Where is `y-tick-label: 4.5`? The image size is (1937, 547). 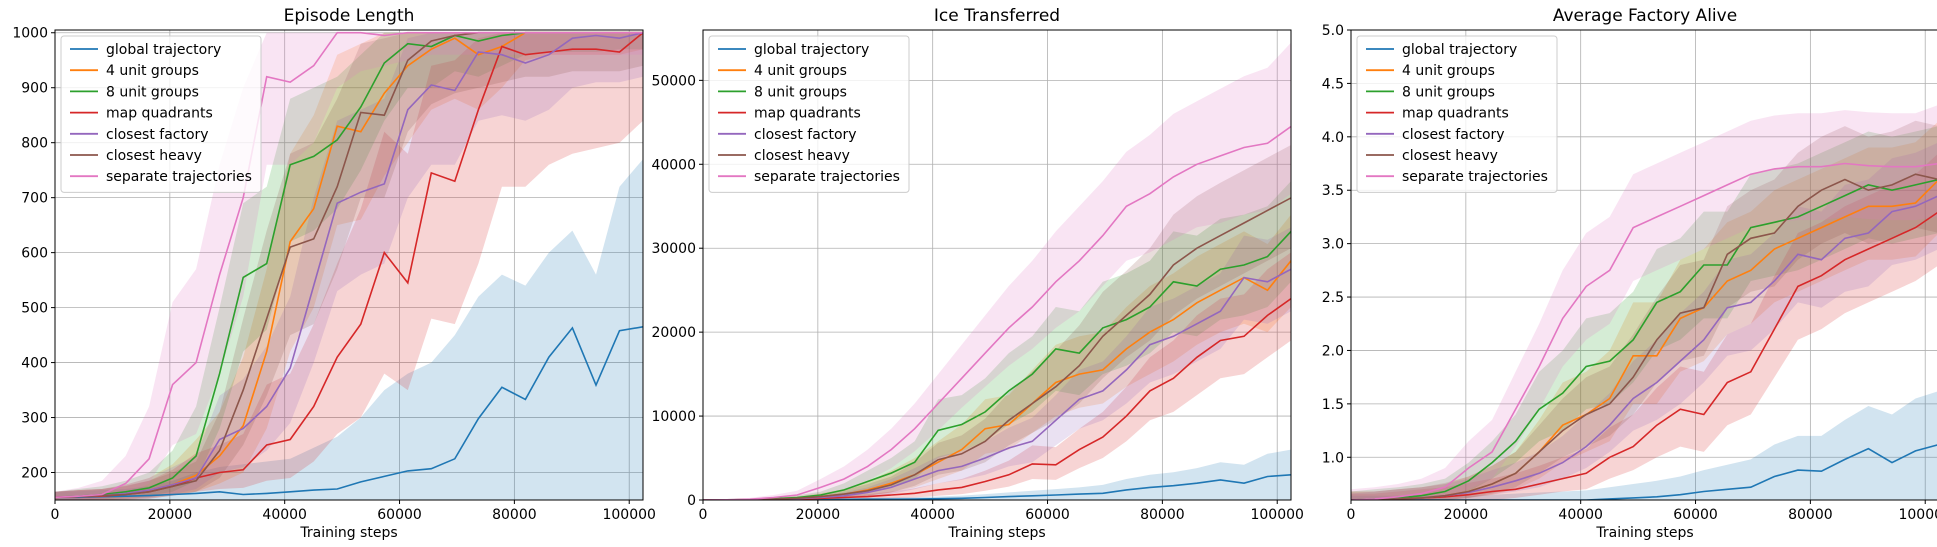 y-tick-label: 4.5 is located at coordinates (1333, 84).